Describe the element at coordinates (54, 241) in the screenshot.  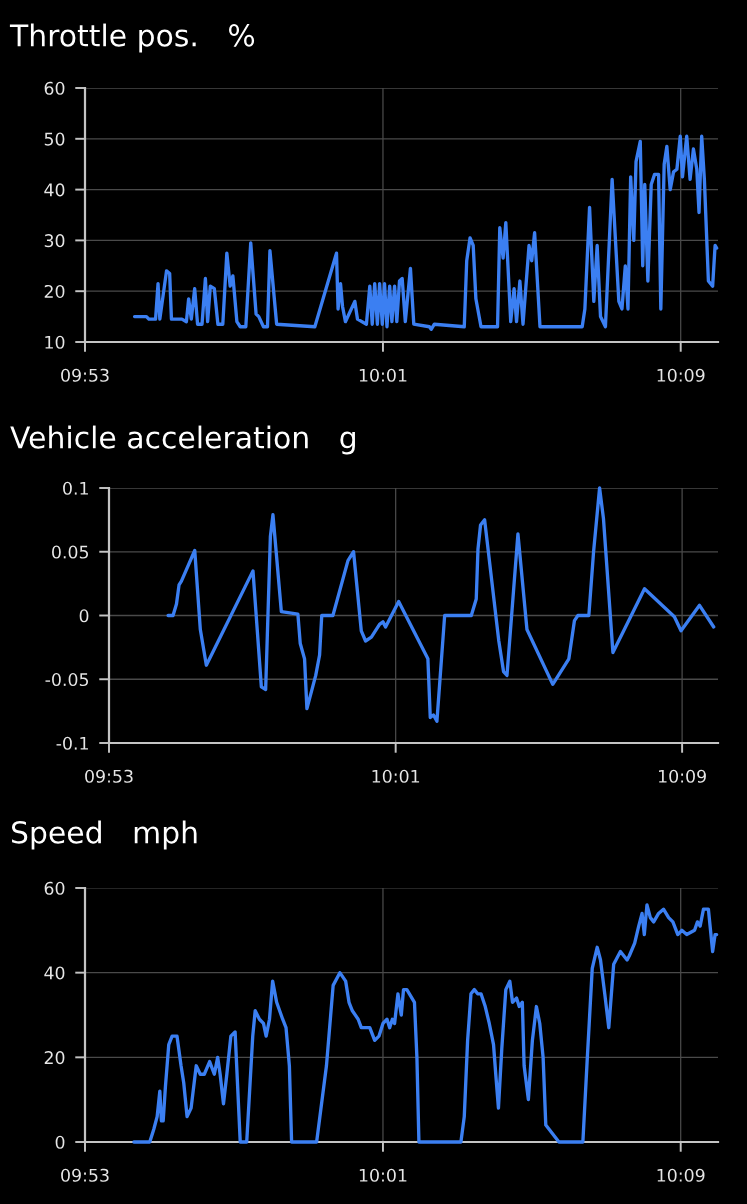
I see `y-tick-label: 30` at that location.